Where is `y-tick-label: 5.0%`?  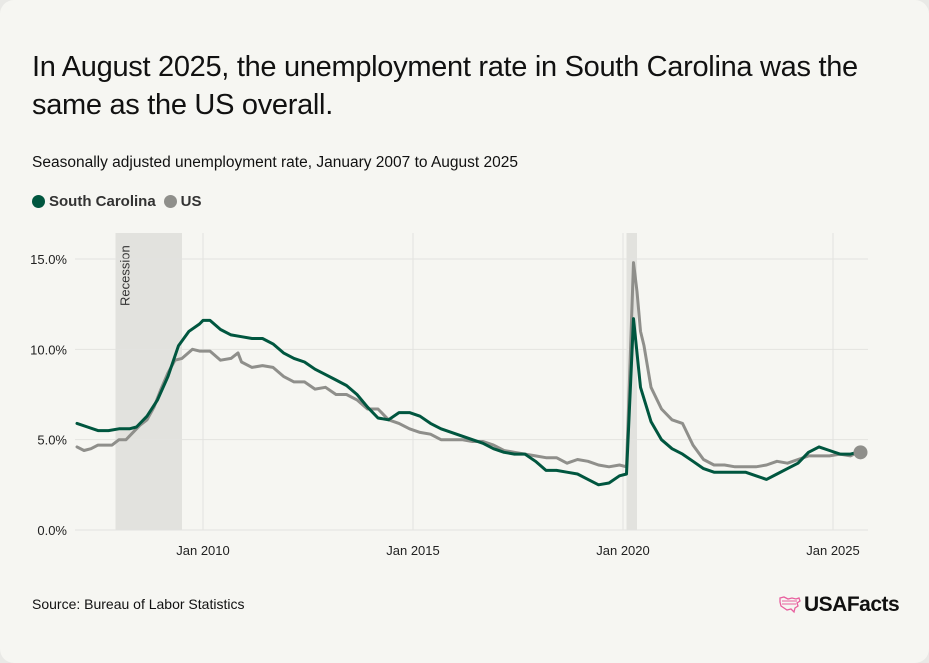
y-tick-label: 5.0% is located at coordinates (52, 440).